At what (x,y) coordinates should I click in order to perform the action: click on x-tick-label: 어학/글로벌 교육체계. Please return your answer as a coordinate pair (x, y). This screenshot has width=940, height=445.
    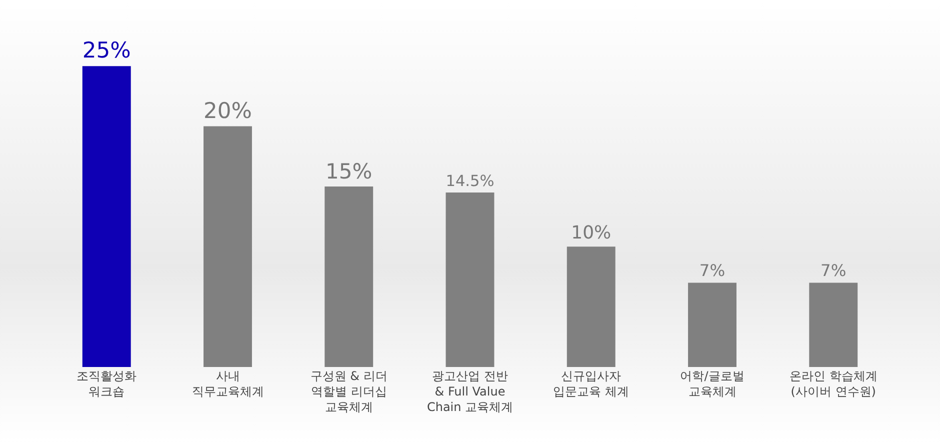
    Looking at the image, I should click on (712, 384).